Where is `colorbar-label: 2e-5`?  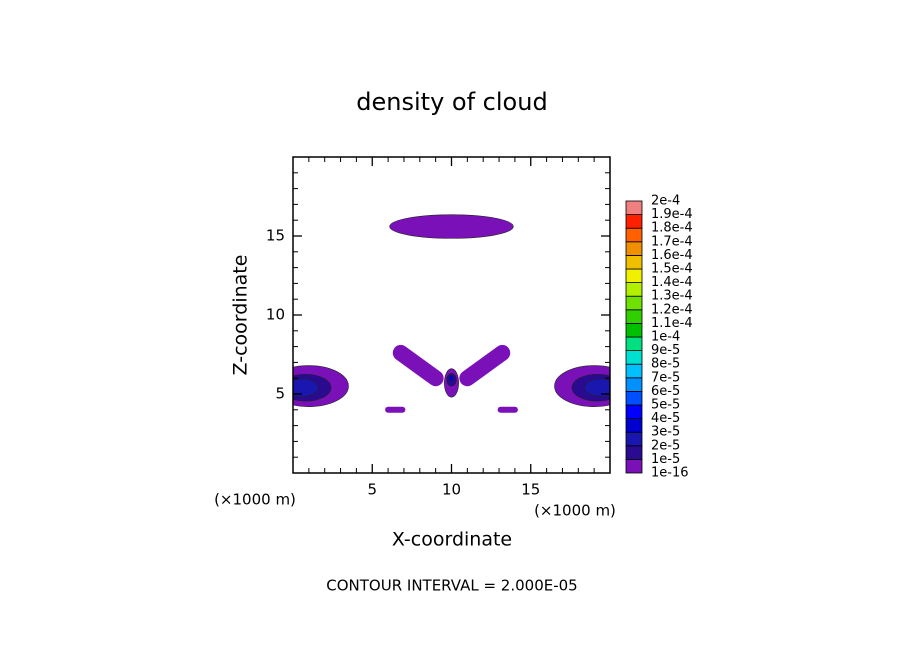
colorbar-label: 2e-5 is located at coordinates (665, 445).